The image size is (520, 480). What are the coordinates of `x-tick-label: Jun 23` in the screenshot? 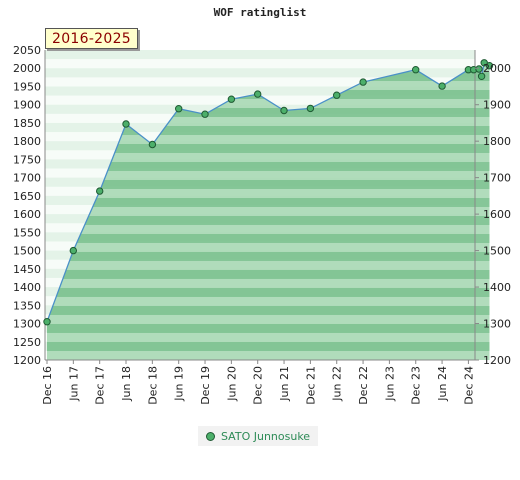 It's located at (389, 384).